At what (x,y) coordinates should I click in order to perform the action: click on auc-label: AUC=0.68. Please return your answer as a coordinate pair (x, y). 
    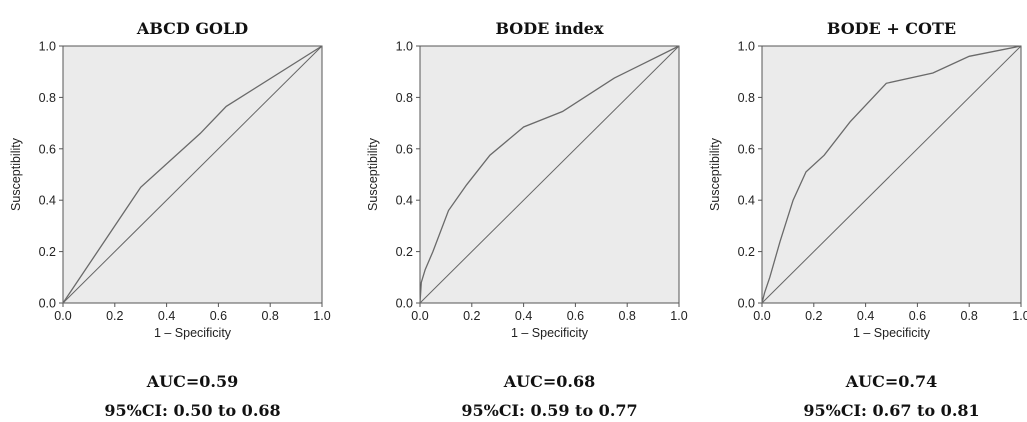
    Looking at the image, I should click on (549, 381).